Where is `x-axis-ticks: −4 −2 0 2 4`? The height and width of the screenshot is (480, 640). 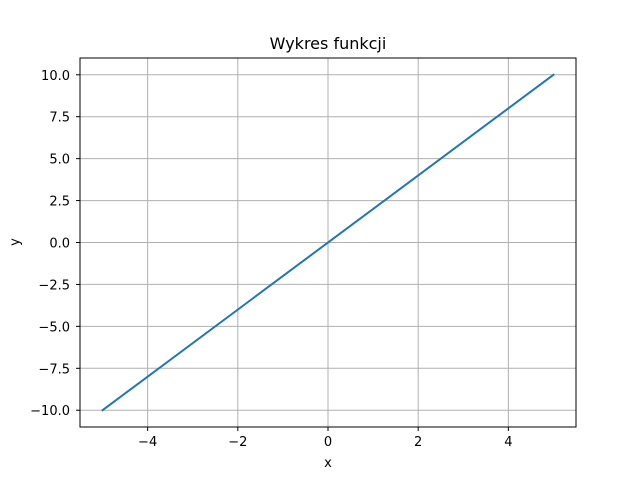
x-axis-ticks: −4 −2 0 2 4 is located at coordinates (325, 438).